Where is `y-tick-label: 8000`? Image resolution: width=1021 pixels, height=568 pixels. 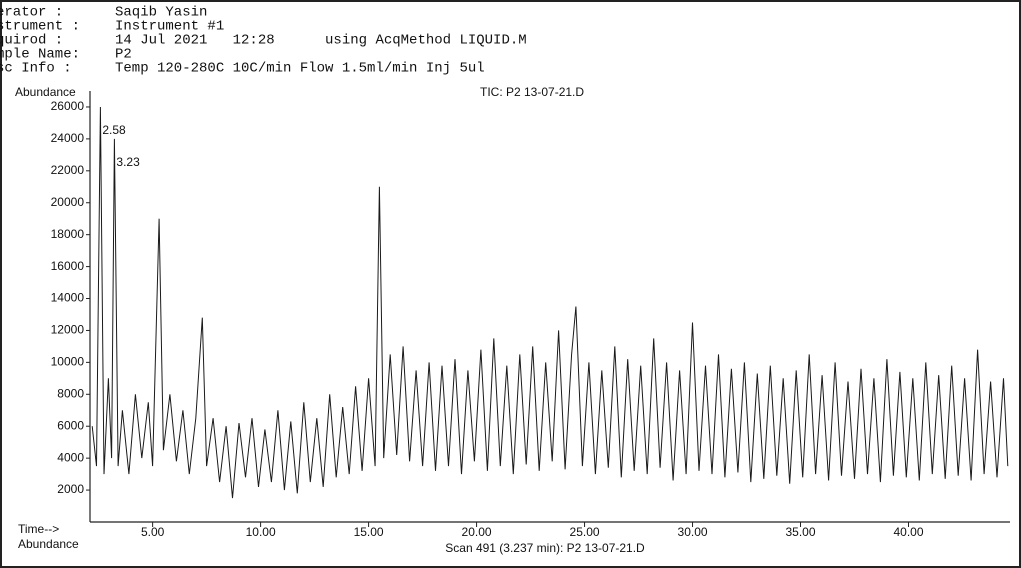 y-tick-label: 8000 is located at coordinates (70, 393).